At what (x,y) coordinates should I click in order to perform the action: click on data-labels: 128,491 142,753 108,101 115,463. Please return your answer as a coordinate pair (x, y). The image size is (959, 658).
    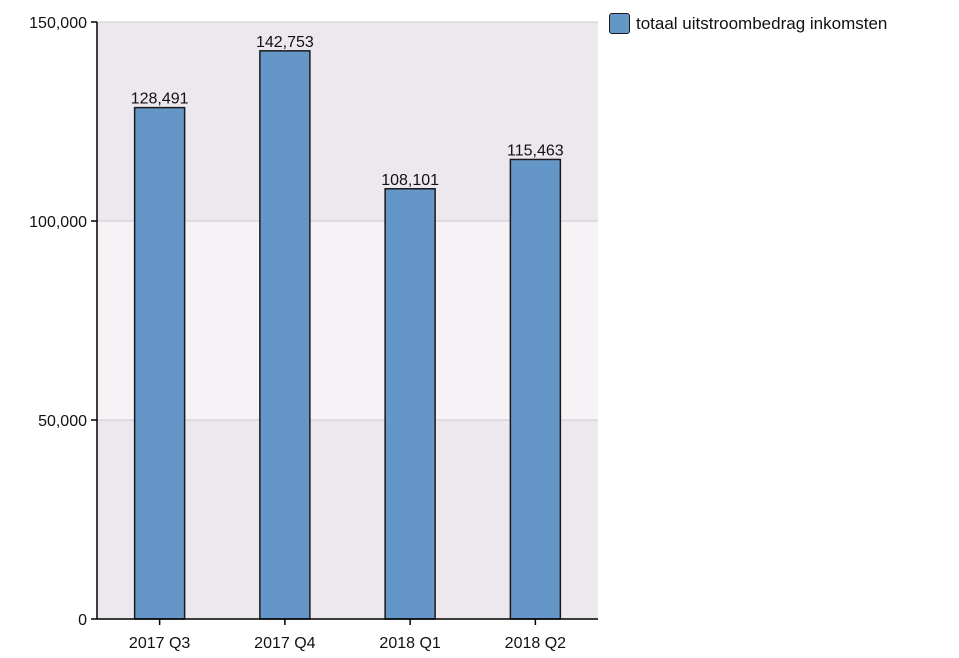
    Looking at the image, I should click on (347, 111).